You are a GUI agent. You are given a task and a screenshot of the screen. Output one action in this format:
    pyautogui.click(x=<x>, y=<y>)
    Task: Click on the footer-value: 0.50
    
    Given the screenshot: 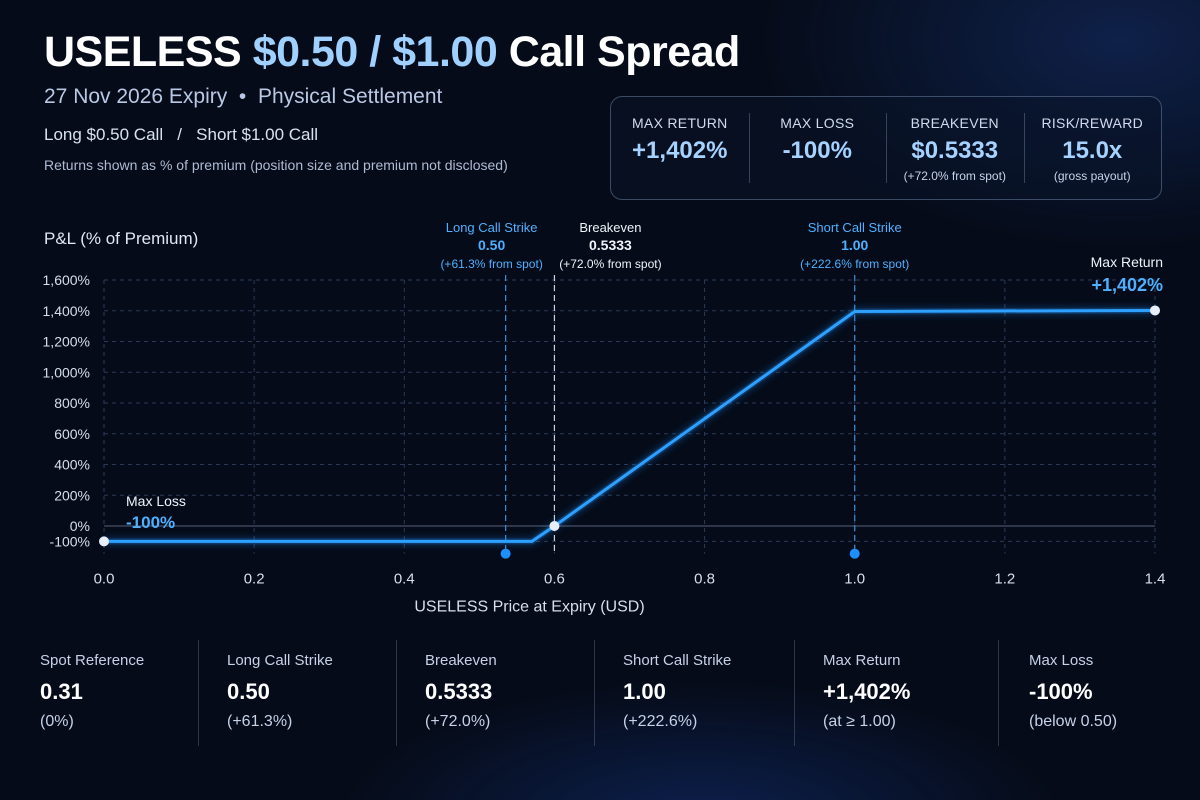 What is the action you would take?
    pyautogui.click(x=248, y=691)
    